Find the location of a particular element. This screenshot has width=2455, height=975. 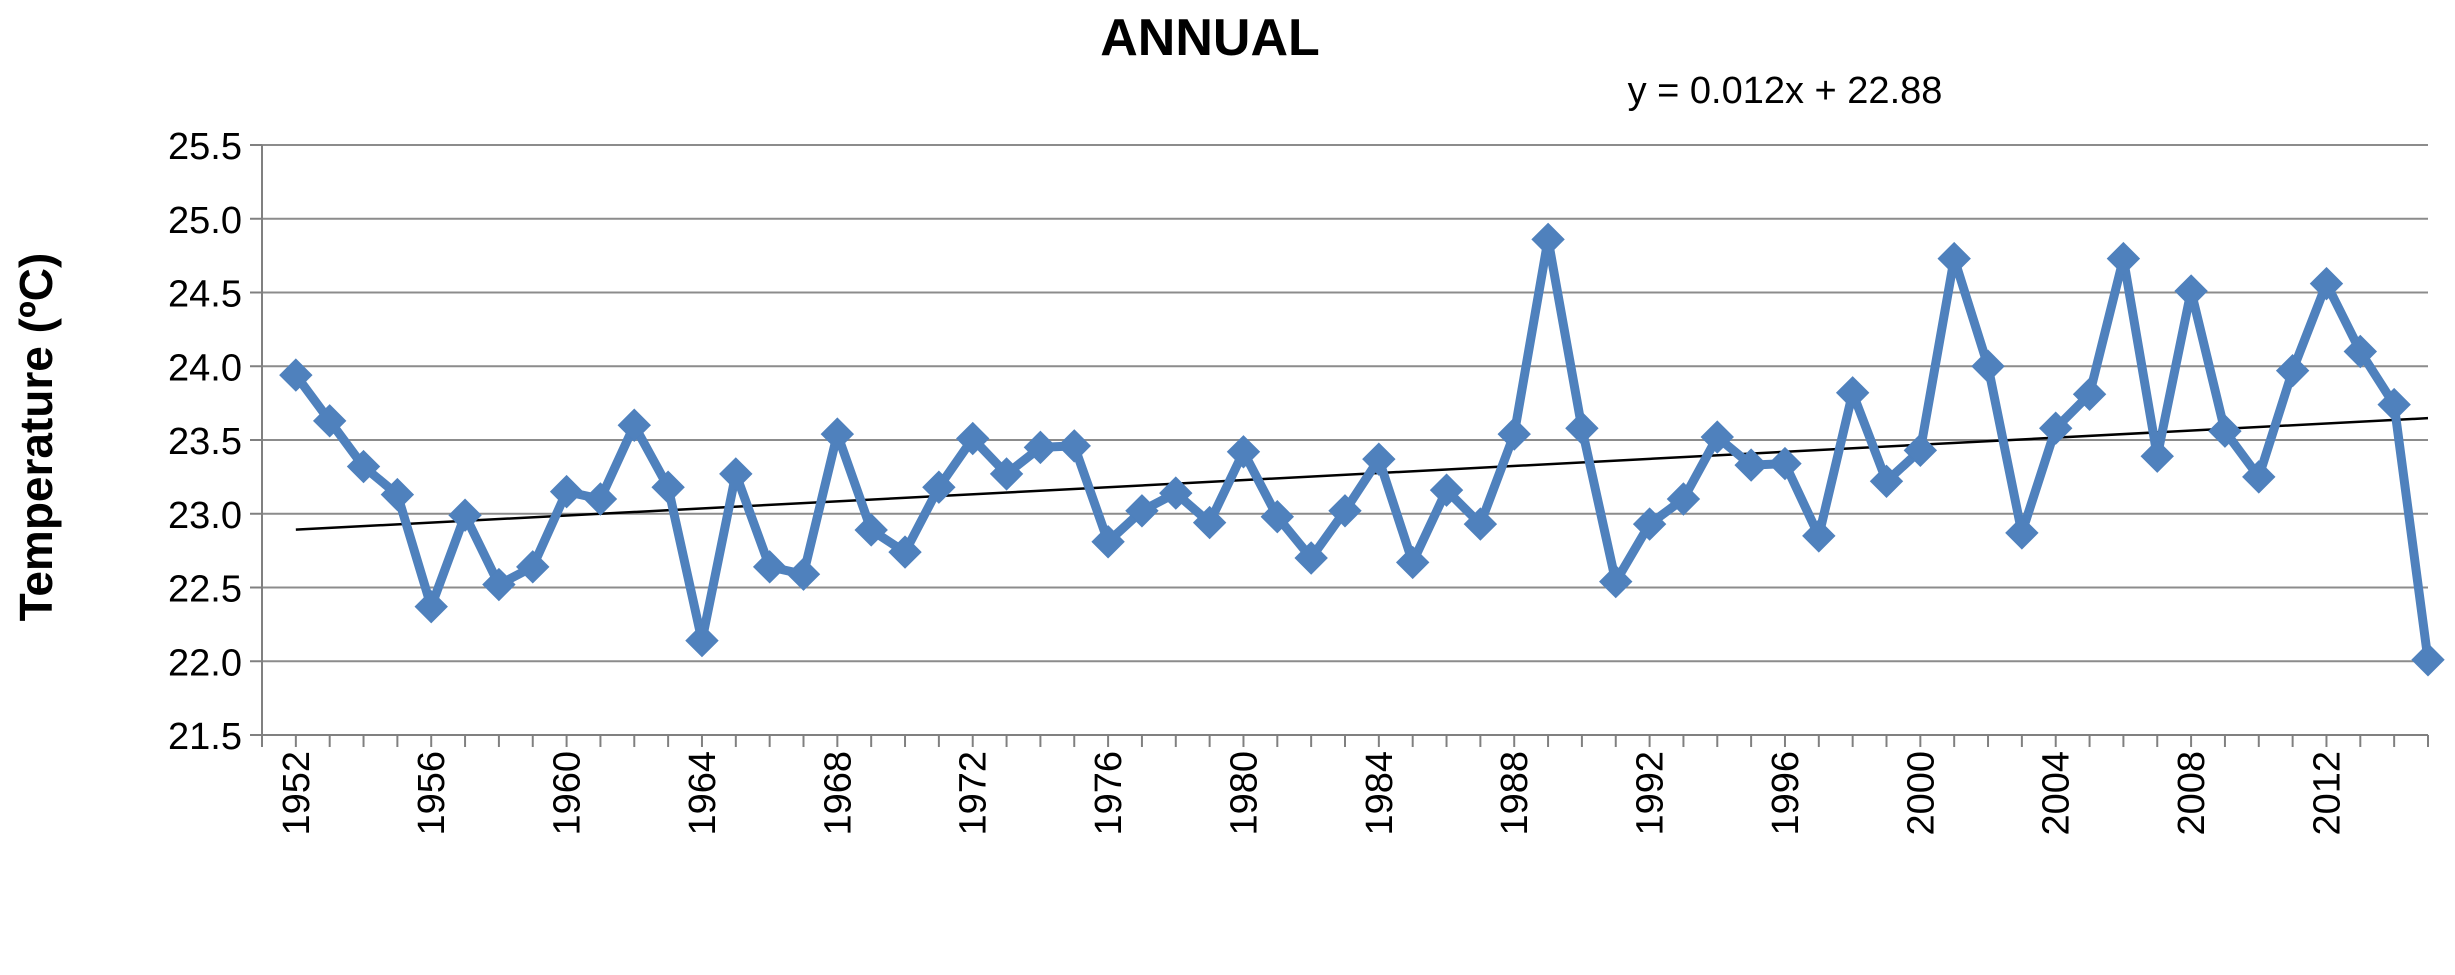

y-tick-labels: 25.5 25.0 24.5 24.0 23.5 23.0 22.5 22.0 21.5 is located at coordinates (205, 442).